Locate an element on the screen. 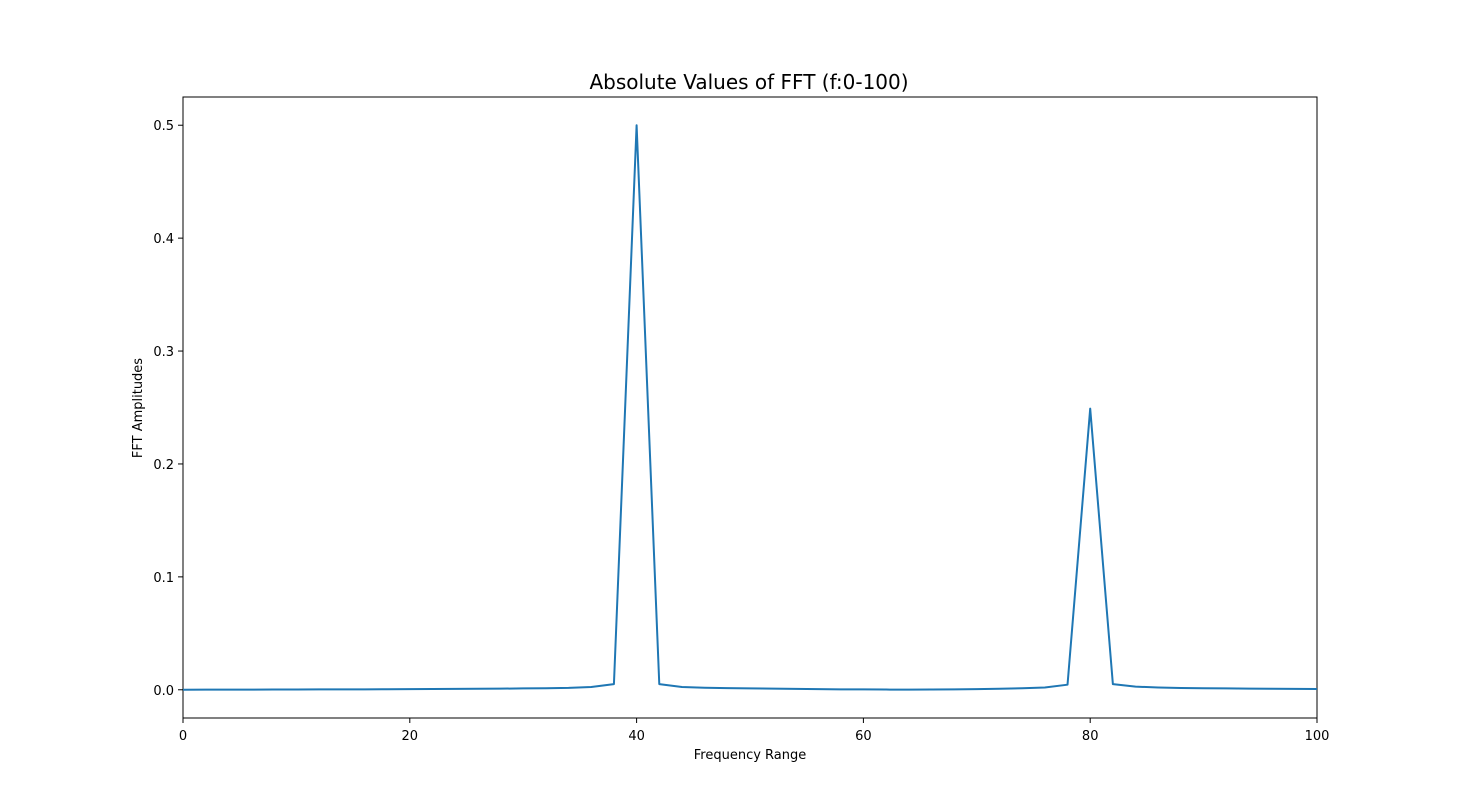 Image resolution: width=1462 pixels, height=808 pixels. x-tick-label: 60 is located at coordinates (863, 736).